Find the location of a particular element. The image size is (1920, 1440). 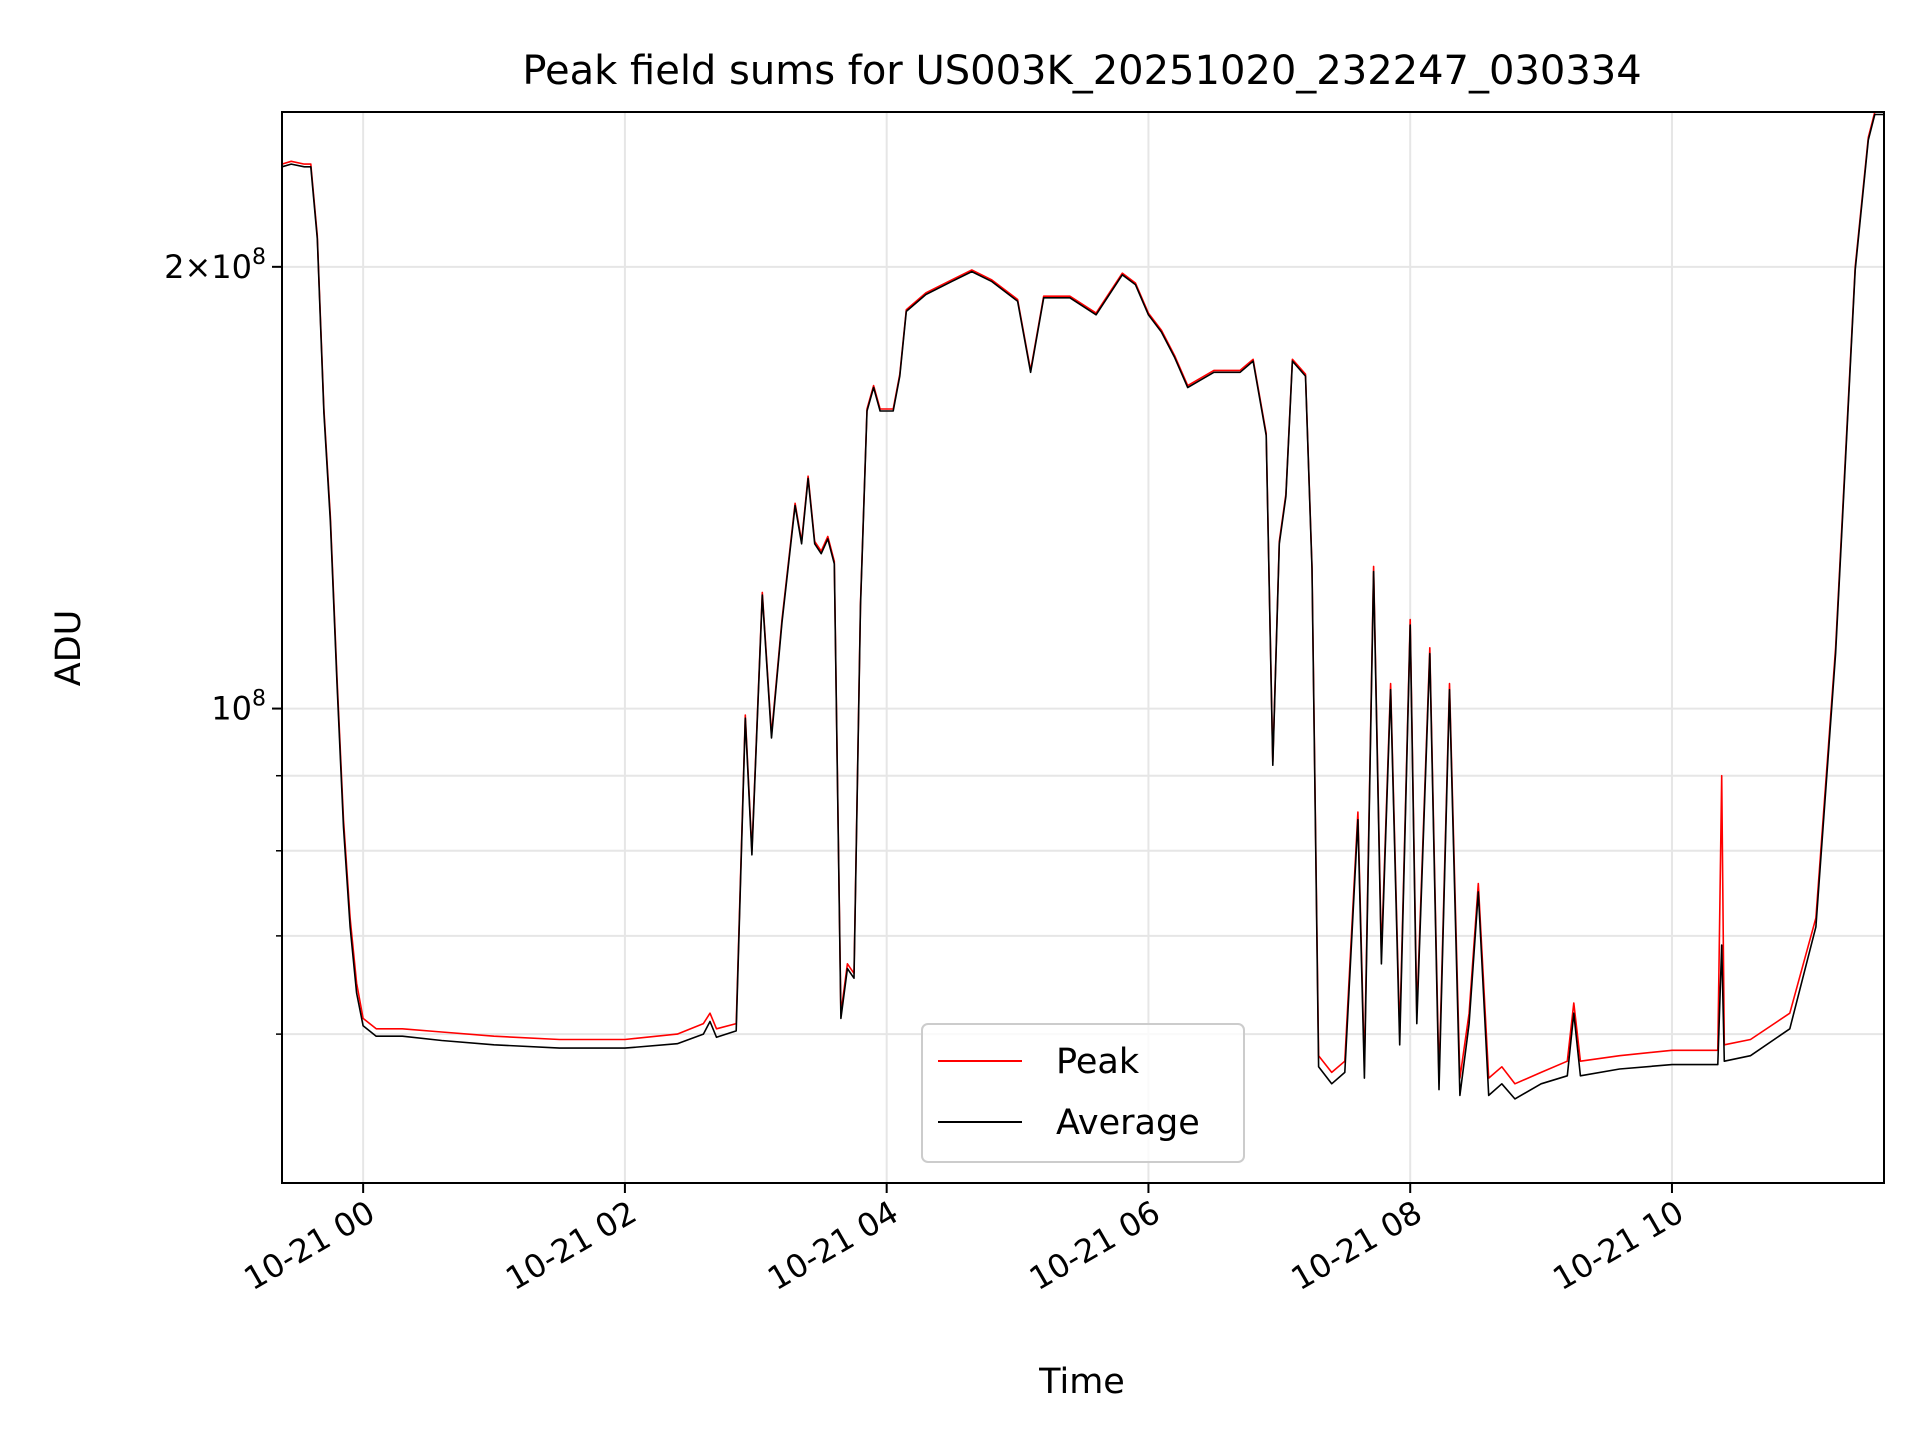

x-axis-label: Time is located at coordinates (1081, 1382).